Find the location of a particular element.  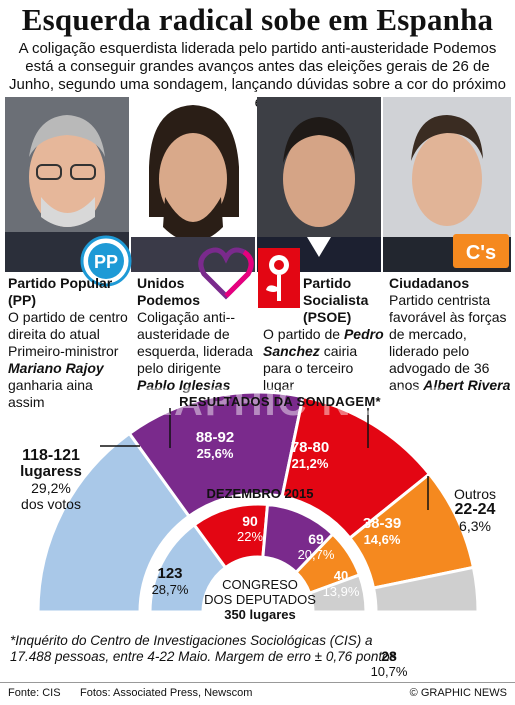

congress-line1: CONGRESO is located at coordinates (260, 584).